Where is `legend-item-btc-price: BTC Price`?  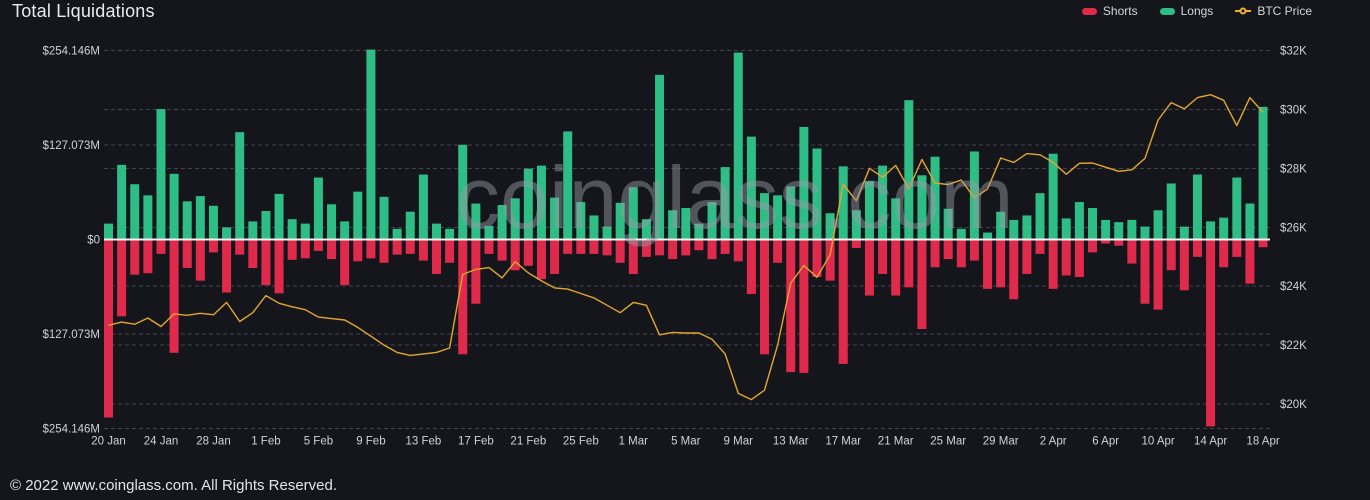
legend-item-btc-price: BTC Price is located at coordinates (1273, 11).